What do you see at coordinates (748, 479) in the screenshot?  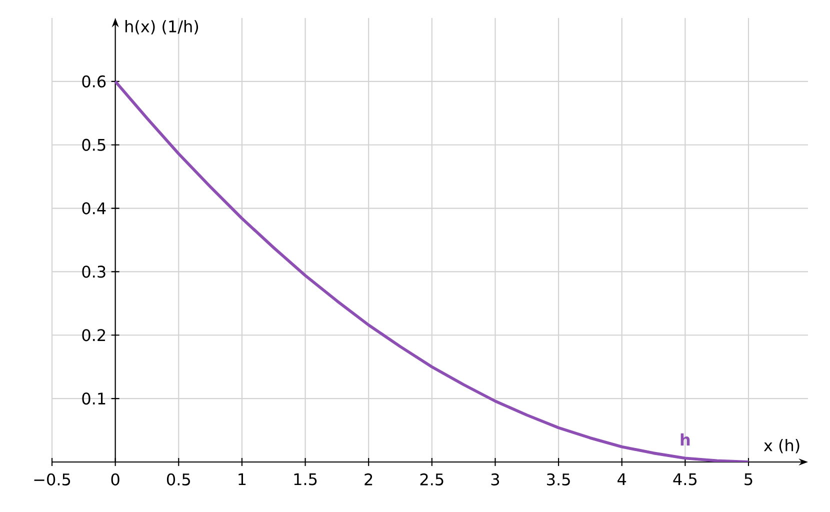 I see `x-tick-label: 5` at bounding box center [748, 479].